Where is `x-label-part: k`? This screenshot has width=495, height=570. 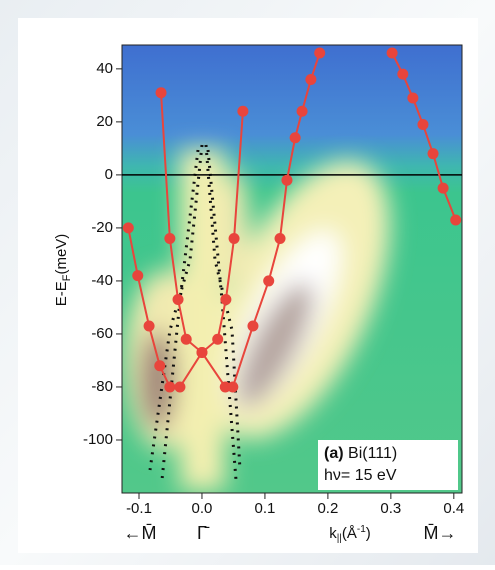
x-label-part: k is located at coordinates (333, 533).